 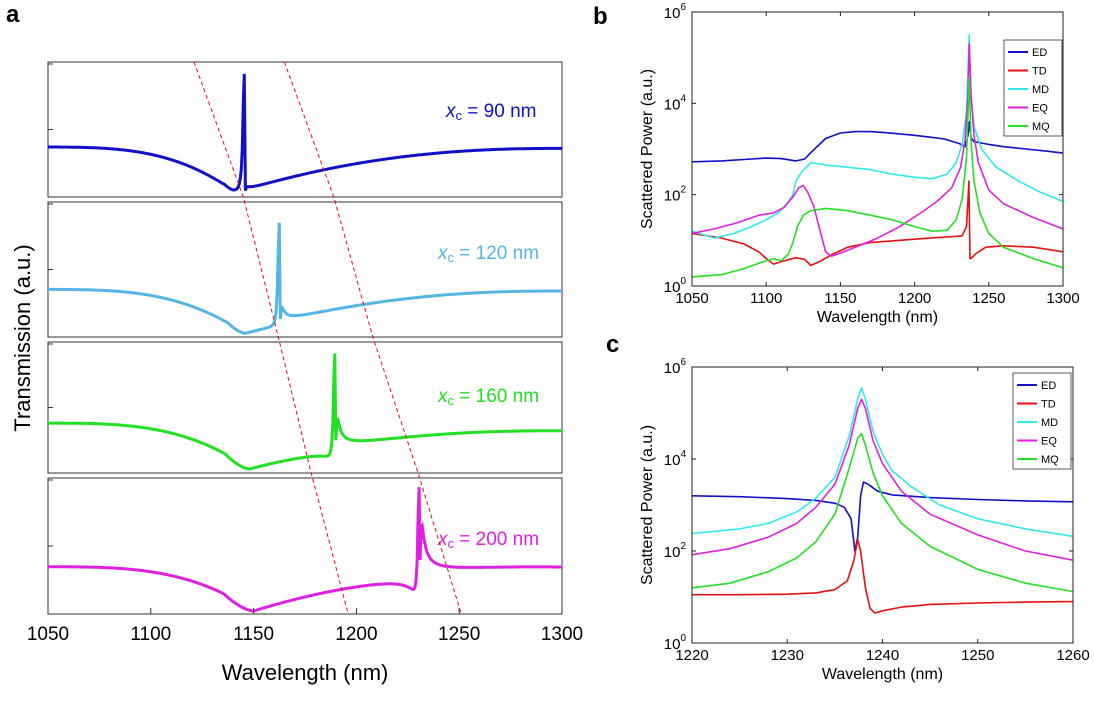 I want to click on series-label-1: xc = 90 nm, so click(x=490, y=112).